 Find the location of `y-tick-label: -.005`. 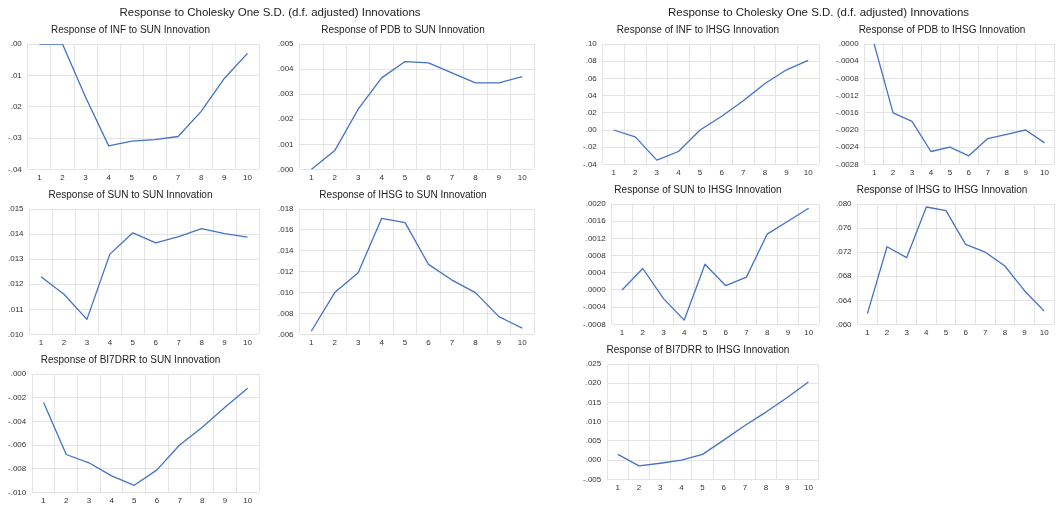

y-tick-label: -.005 is located at coordinates (592, 479).